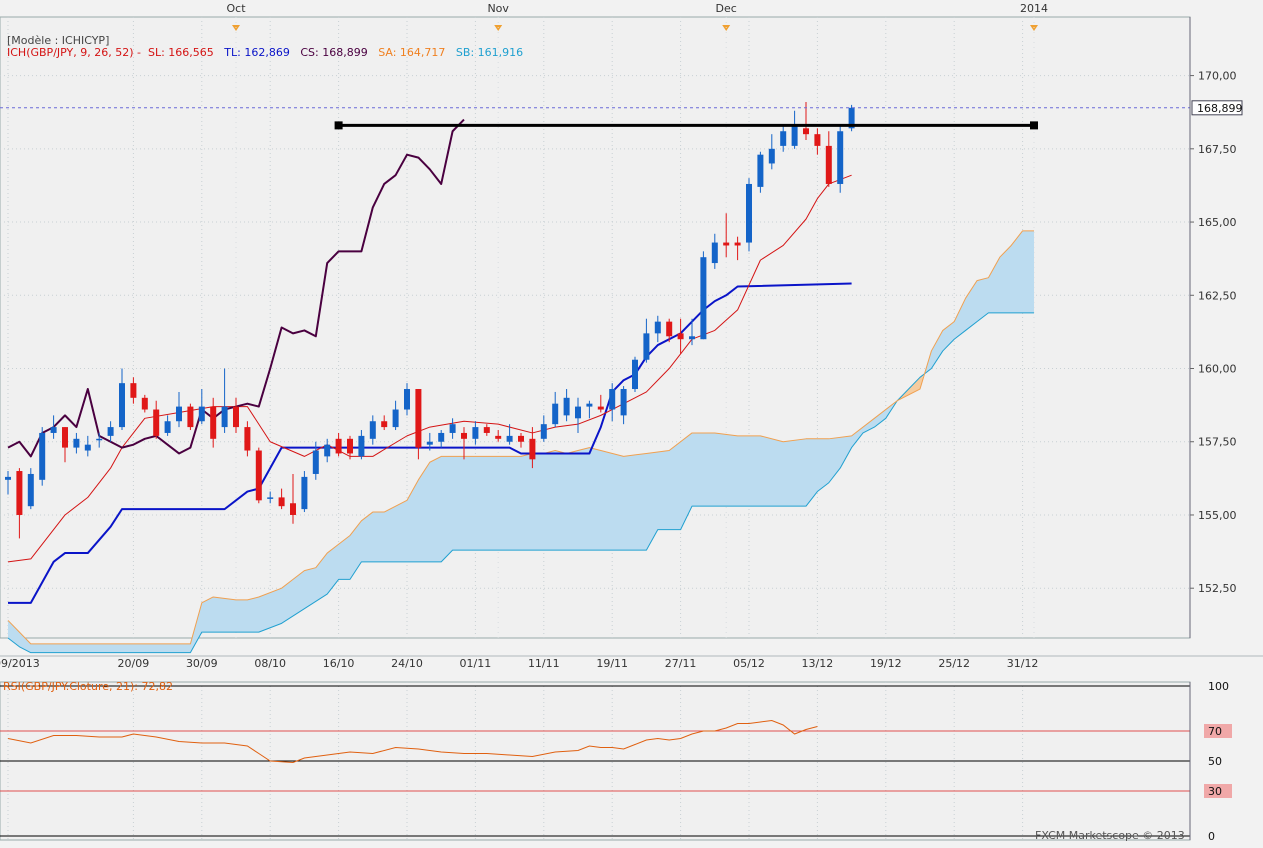 Image resolution: width=1263 pixels, height=848 pixels. I want to click on month-label: Nov, so click(498, 8).